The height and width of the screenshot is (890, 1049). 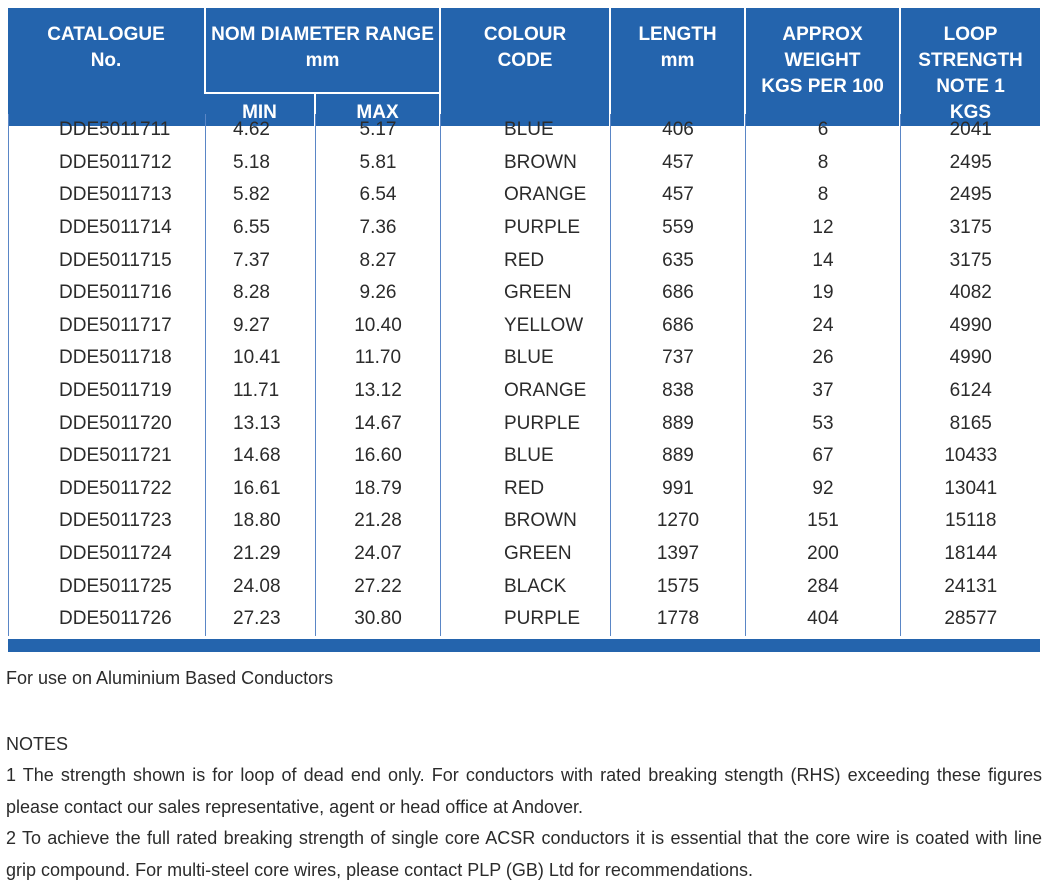 I want to click on length-cell: 635, so click(x=678, y=260).